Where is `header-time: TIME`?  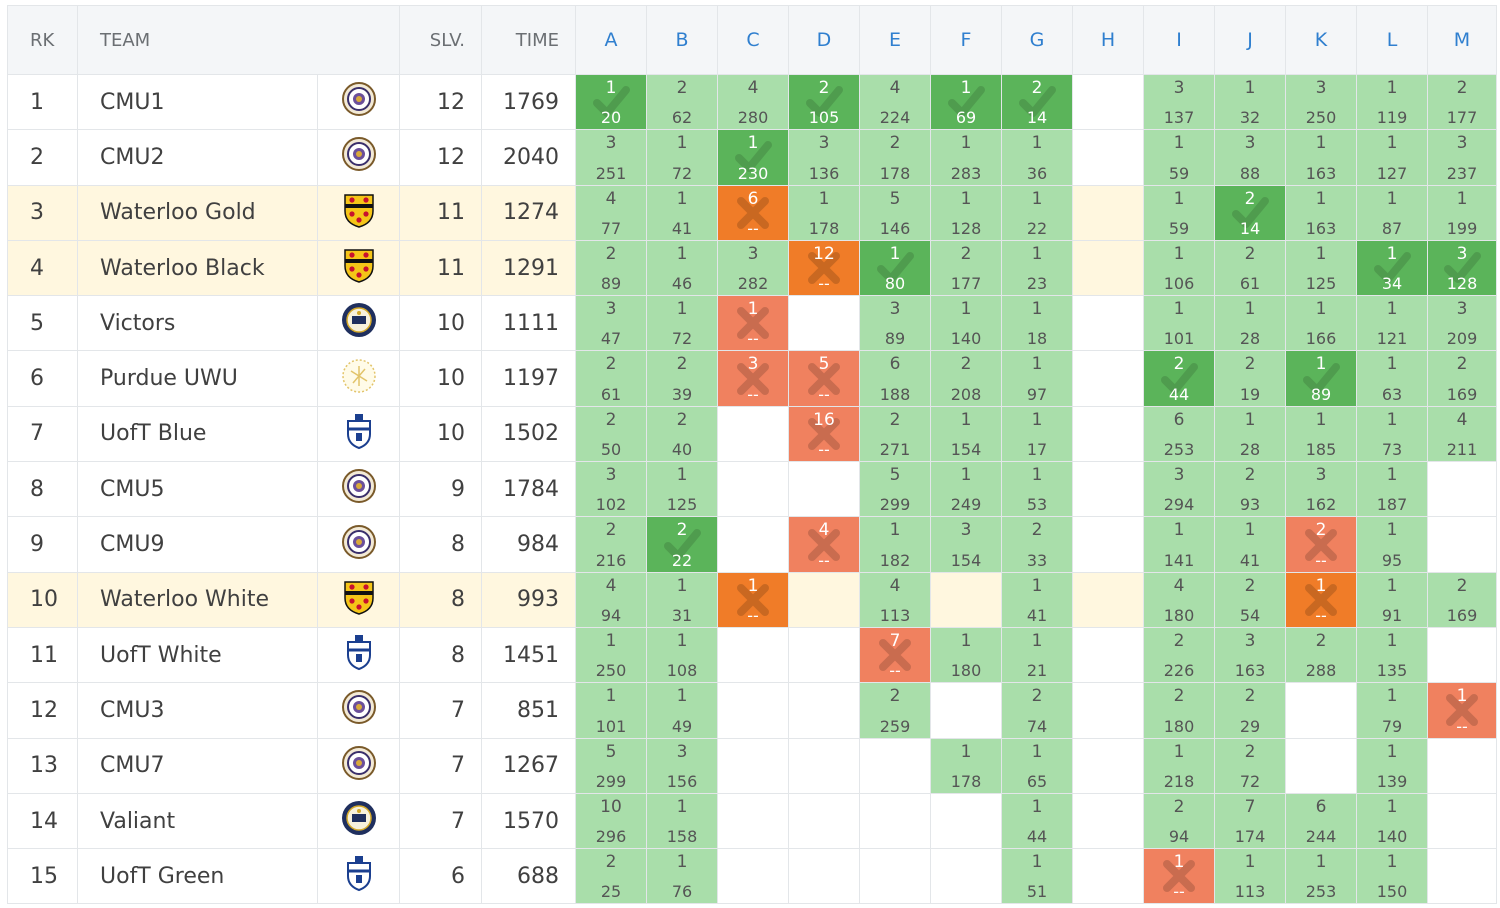 header-time: TIME is located at coordinates (528, 40).